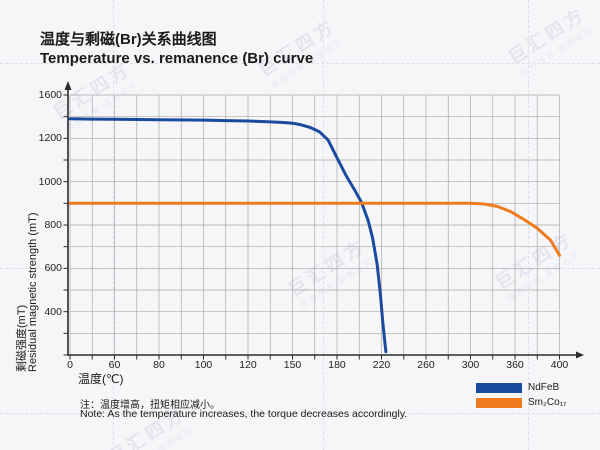 The image size is (600, 450). What do you see at coordinates (53, 268) in the screenshot?
I see `y-tick-label: 600` at bounding box center [53, 268].